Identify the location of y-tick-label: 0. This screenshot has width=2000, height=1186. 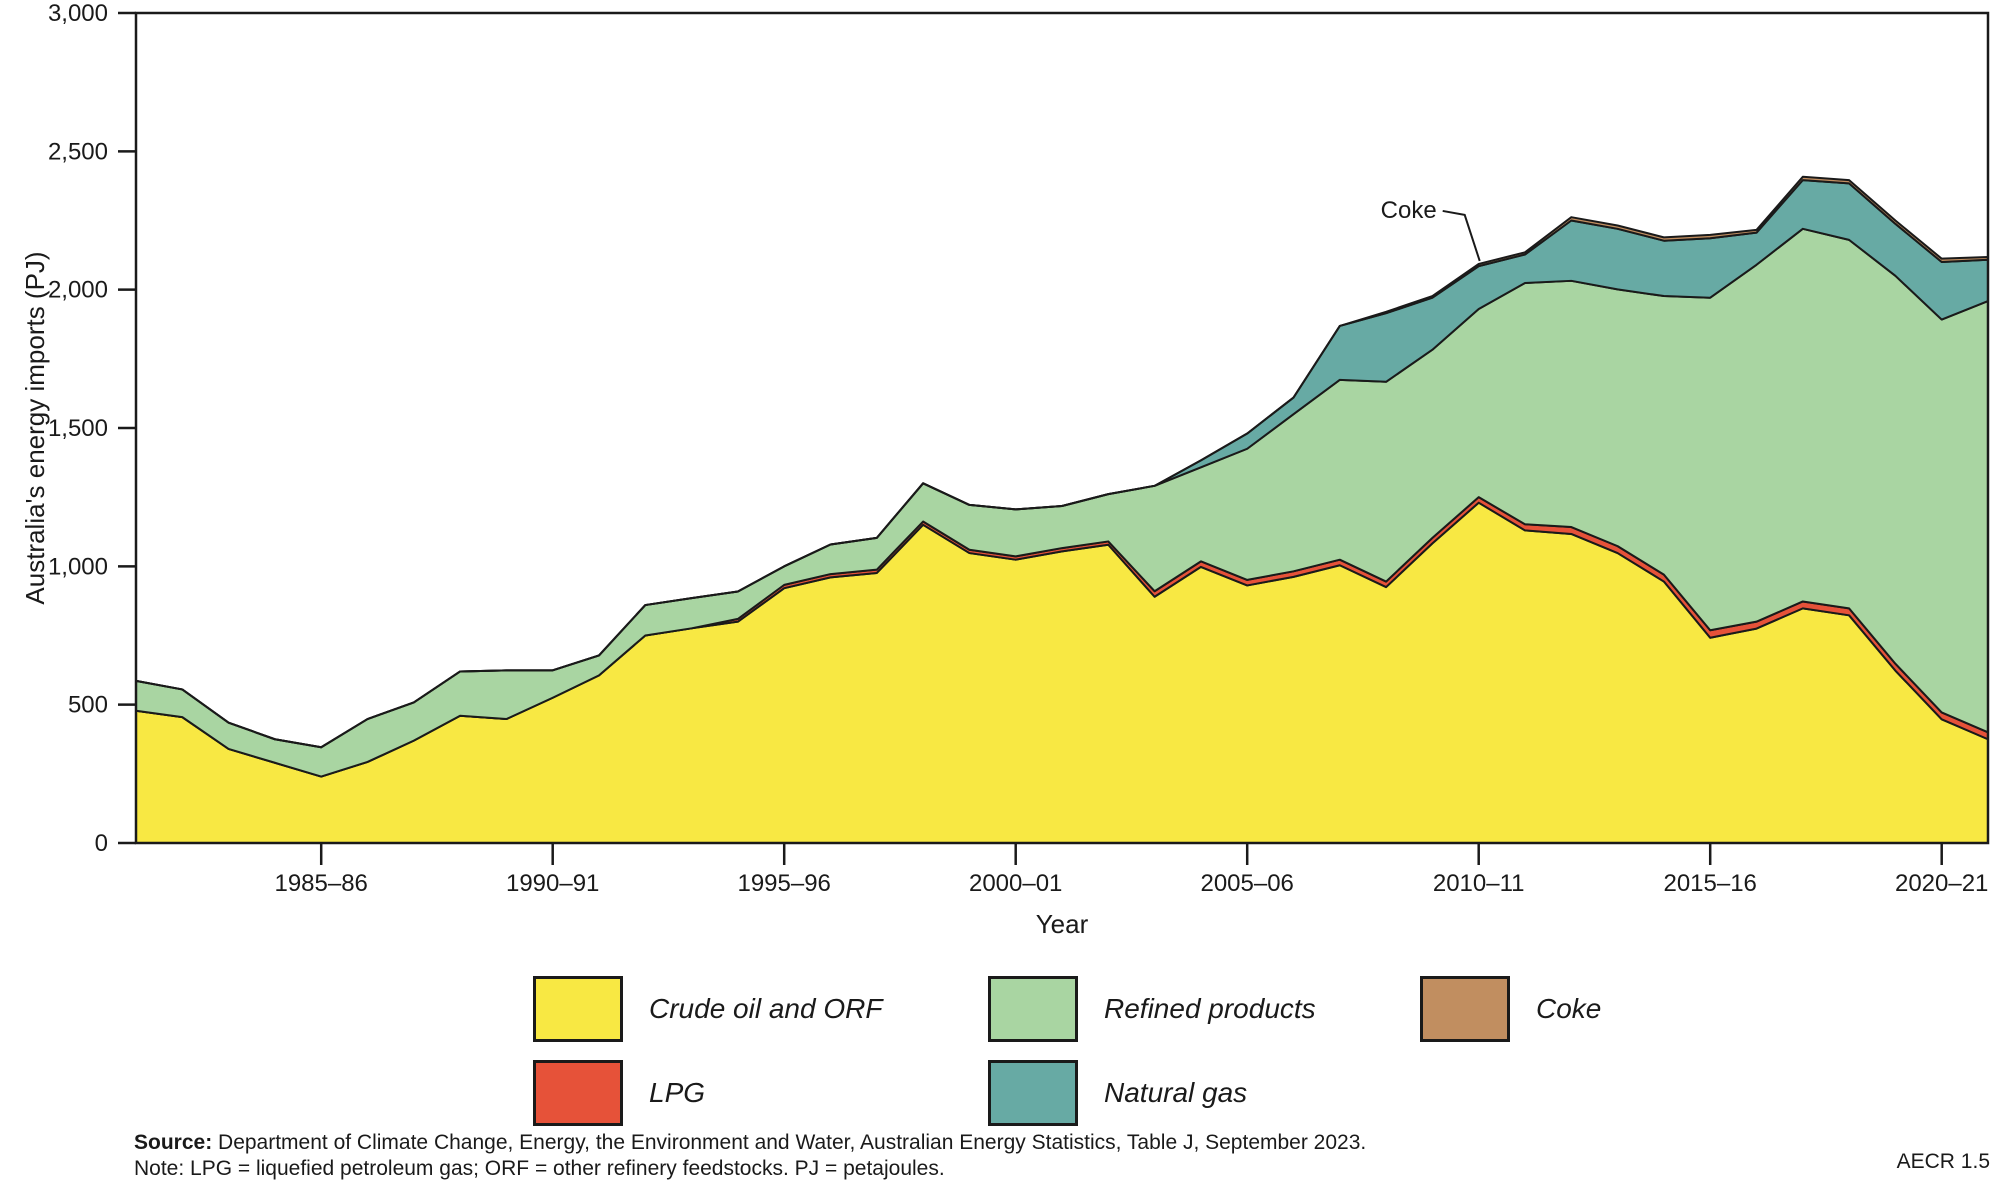
(101, 843).